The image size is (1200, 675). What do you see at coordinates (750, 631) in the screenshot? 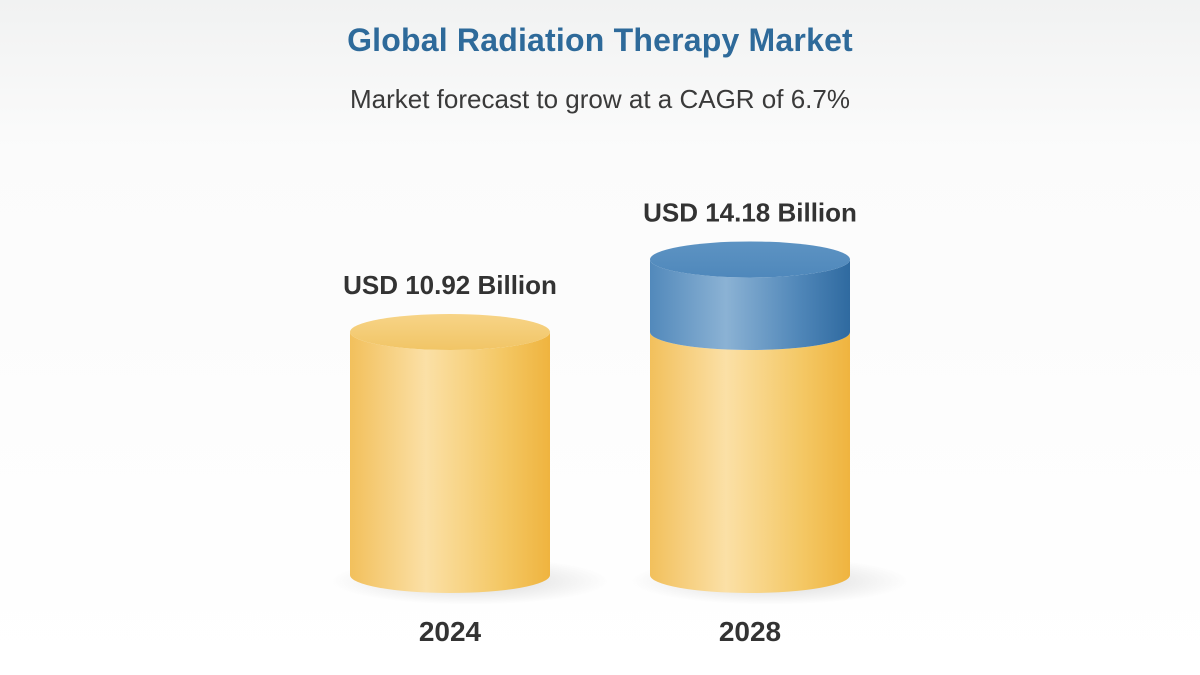
I see `category-label: 2028` at bounding box center [750, 631].